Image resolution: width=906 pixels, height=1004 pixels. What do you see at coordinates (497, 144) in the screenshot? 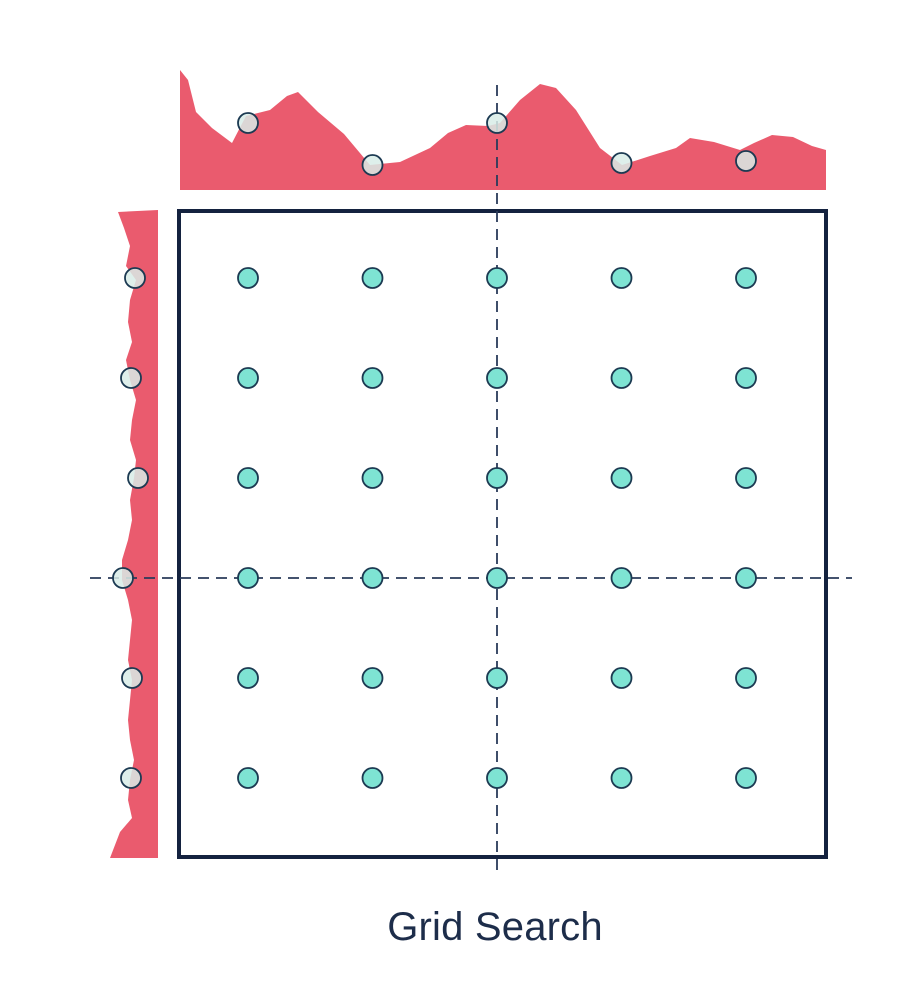
I see `top-marginal-points` at bounding box center [497, 144].